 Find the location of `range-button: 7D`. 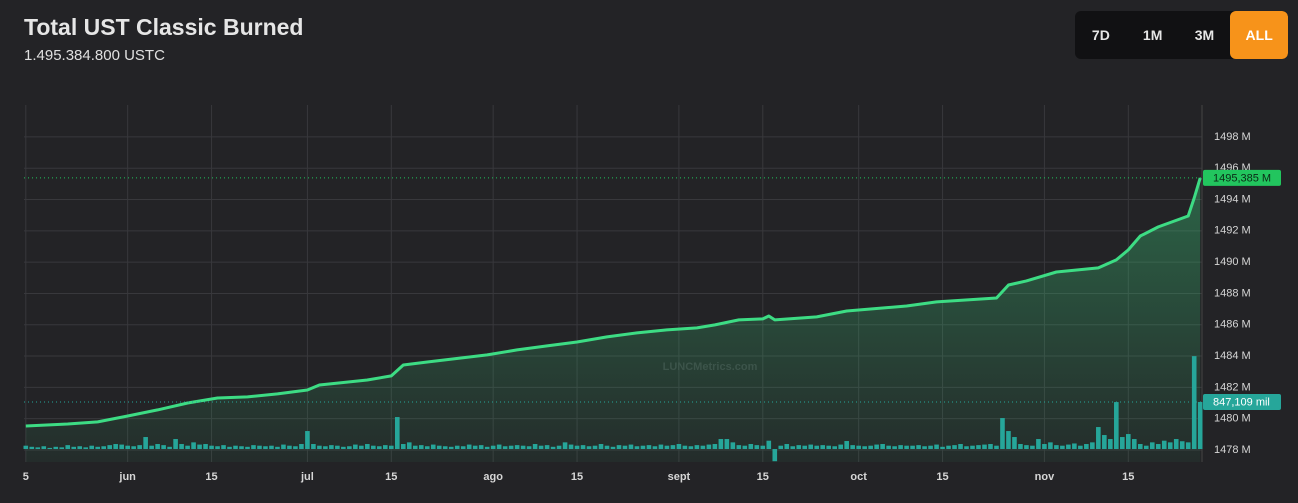

range-button: 7D is located at coordinates (1101, 35).